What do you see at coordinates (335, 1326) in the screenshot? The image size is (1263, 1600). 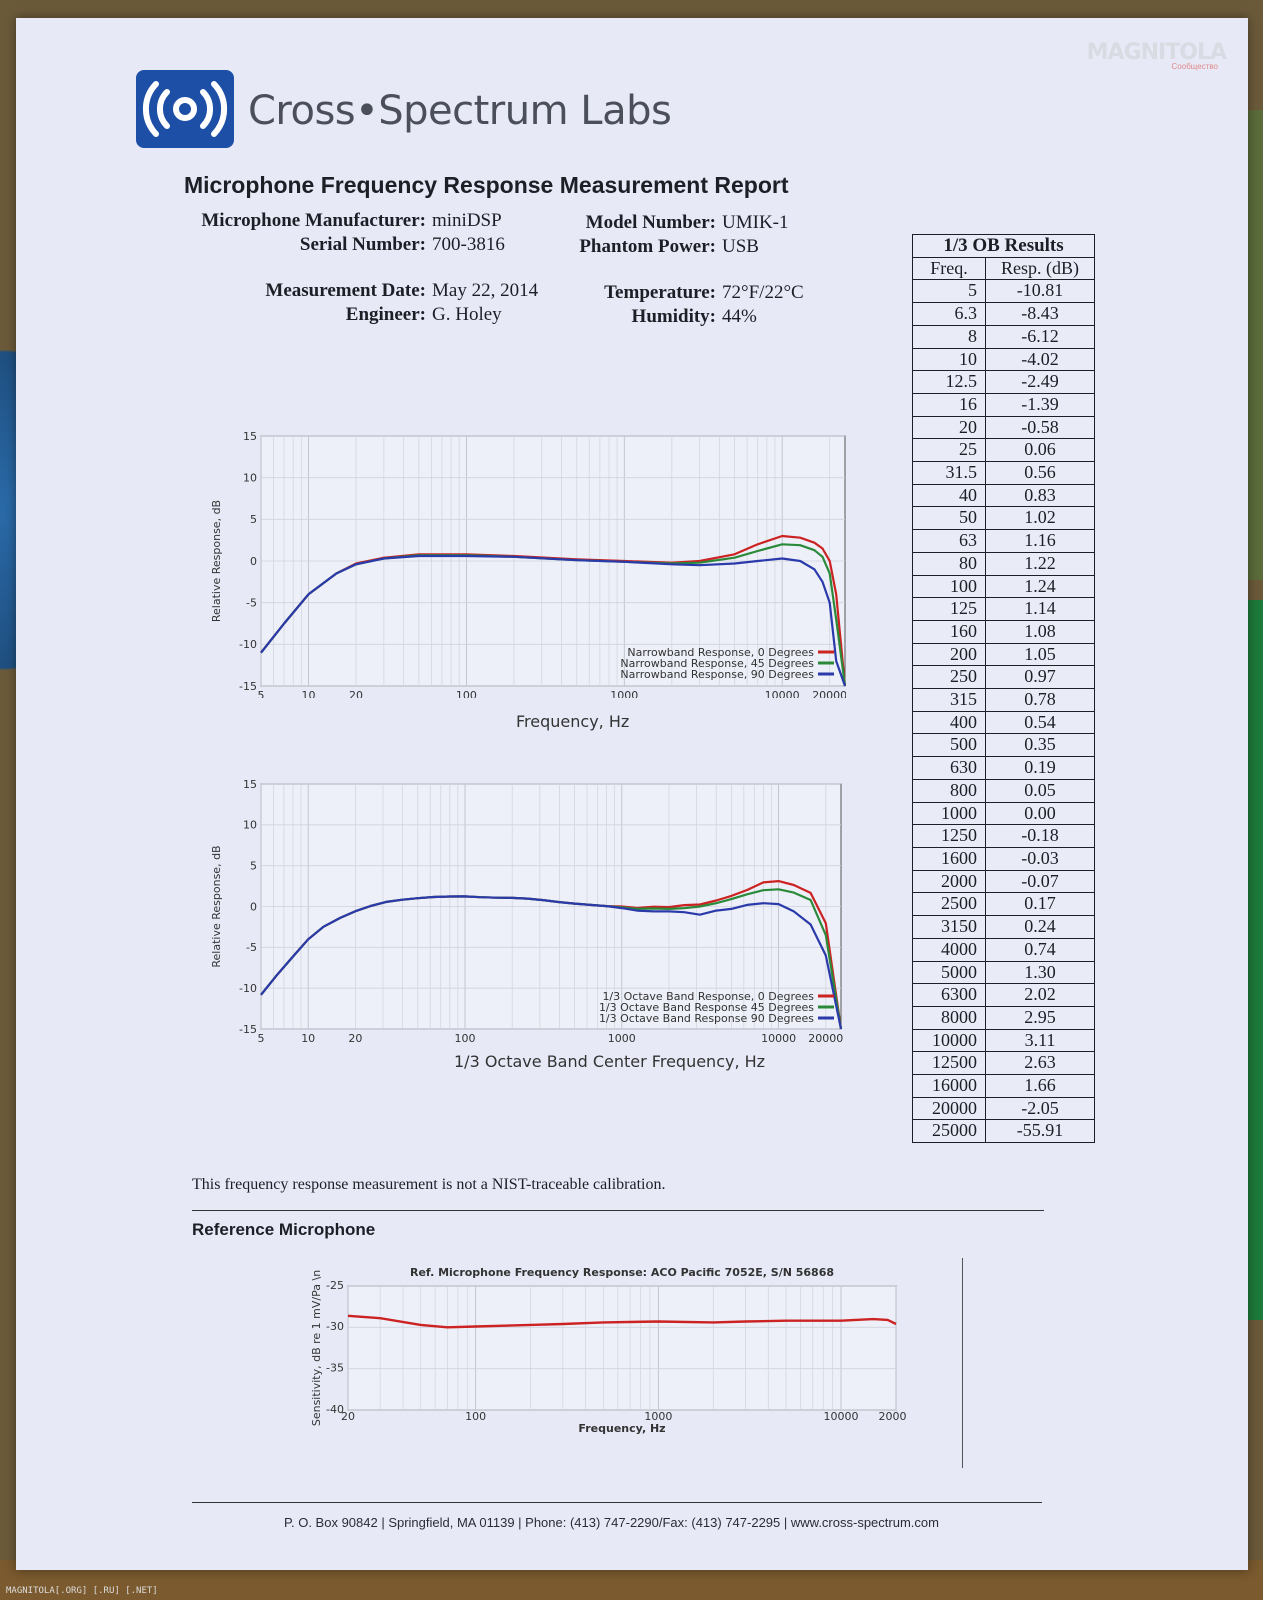 I see `y-tick-label: -30` at bounding box center [335, 1326].